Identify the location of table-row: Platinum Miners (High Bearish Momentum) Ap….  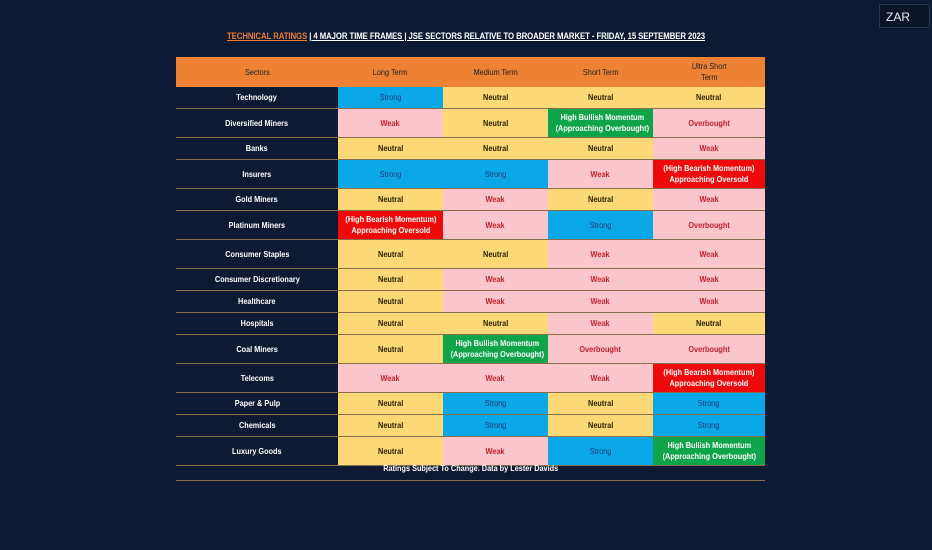
(470, 225).